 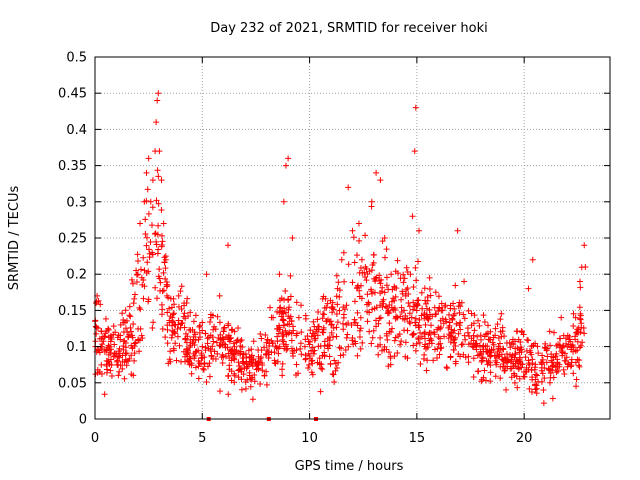 I want to click on y-tick-label: 0.4, so click(x=76, y=130).